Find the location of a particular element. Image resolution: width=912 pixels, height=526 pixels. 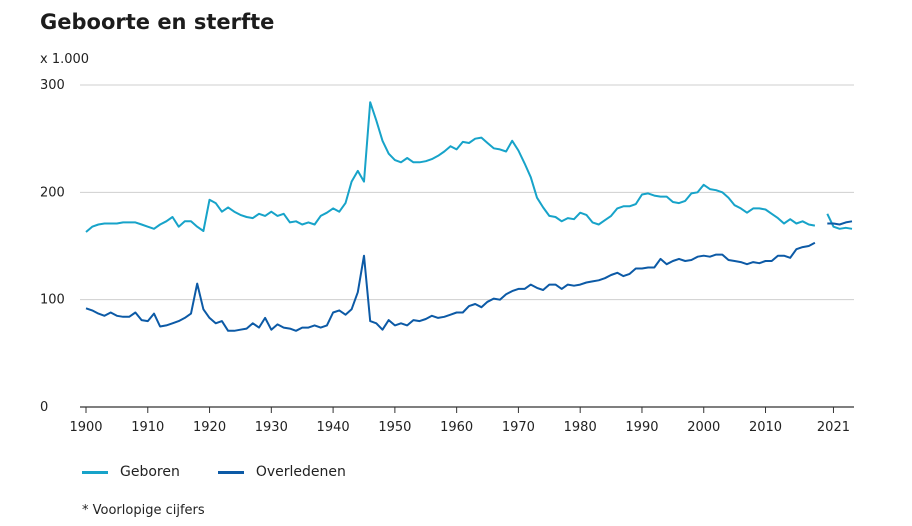

legend-label-geboren: Geboren is located at coordinates (150, 472).